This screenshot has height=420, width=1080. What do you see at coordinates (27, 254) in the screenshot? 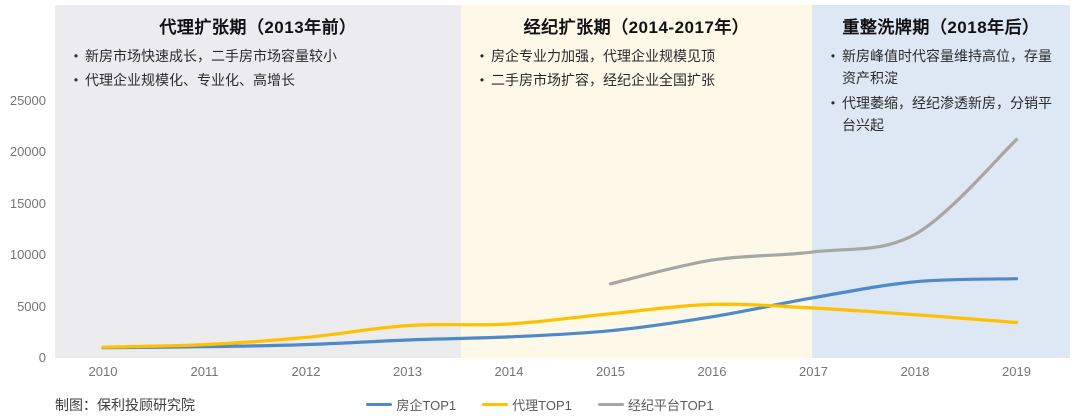
I see `y-tick-label: 10000` at bounding box center [27, 254].